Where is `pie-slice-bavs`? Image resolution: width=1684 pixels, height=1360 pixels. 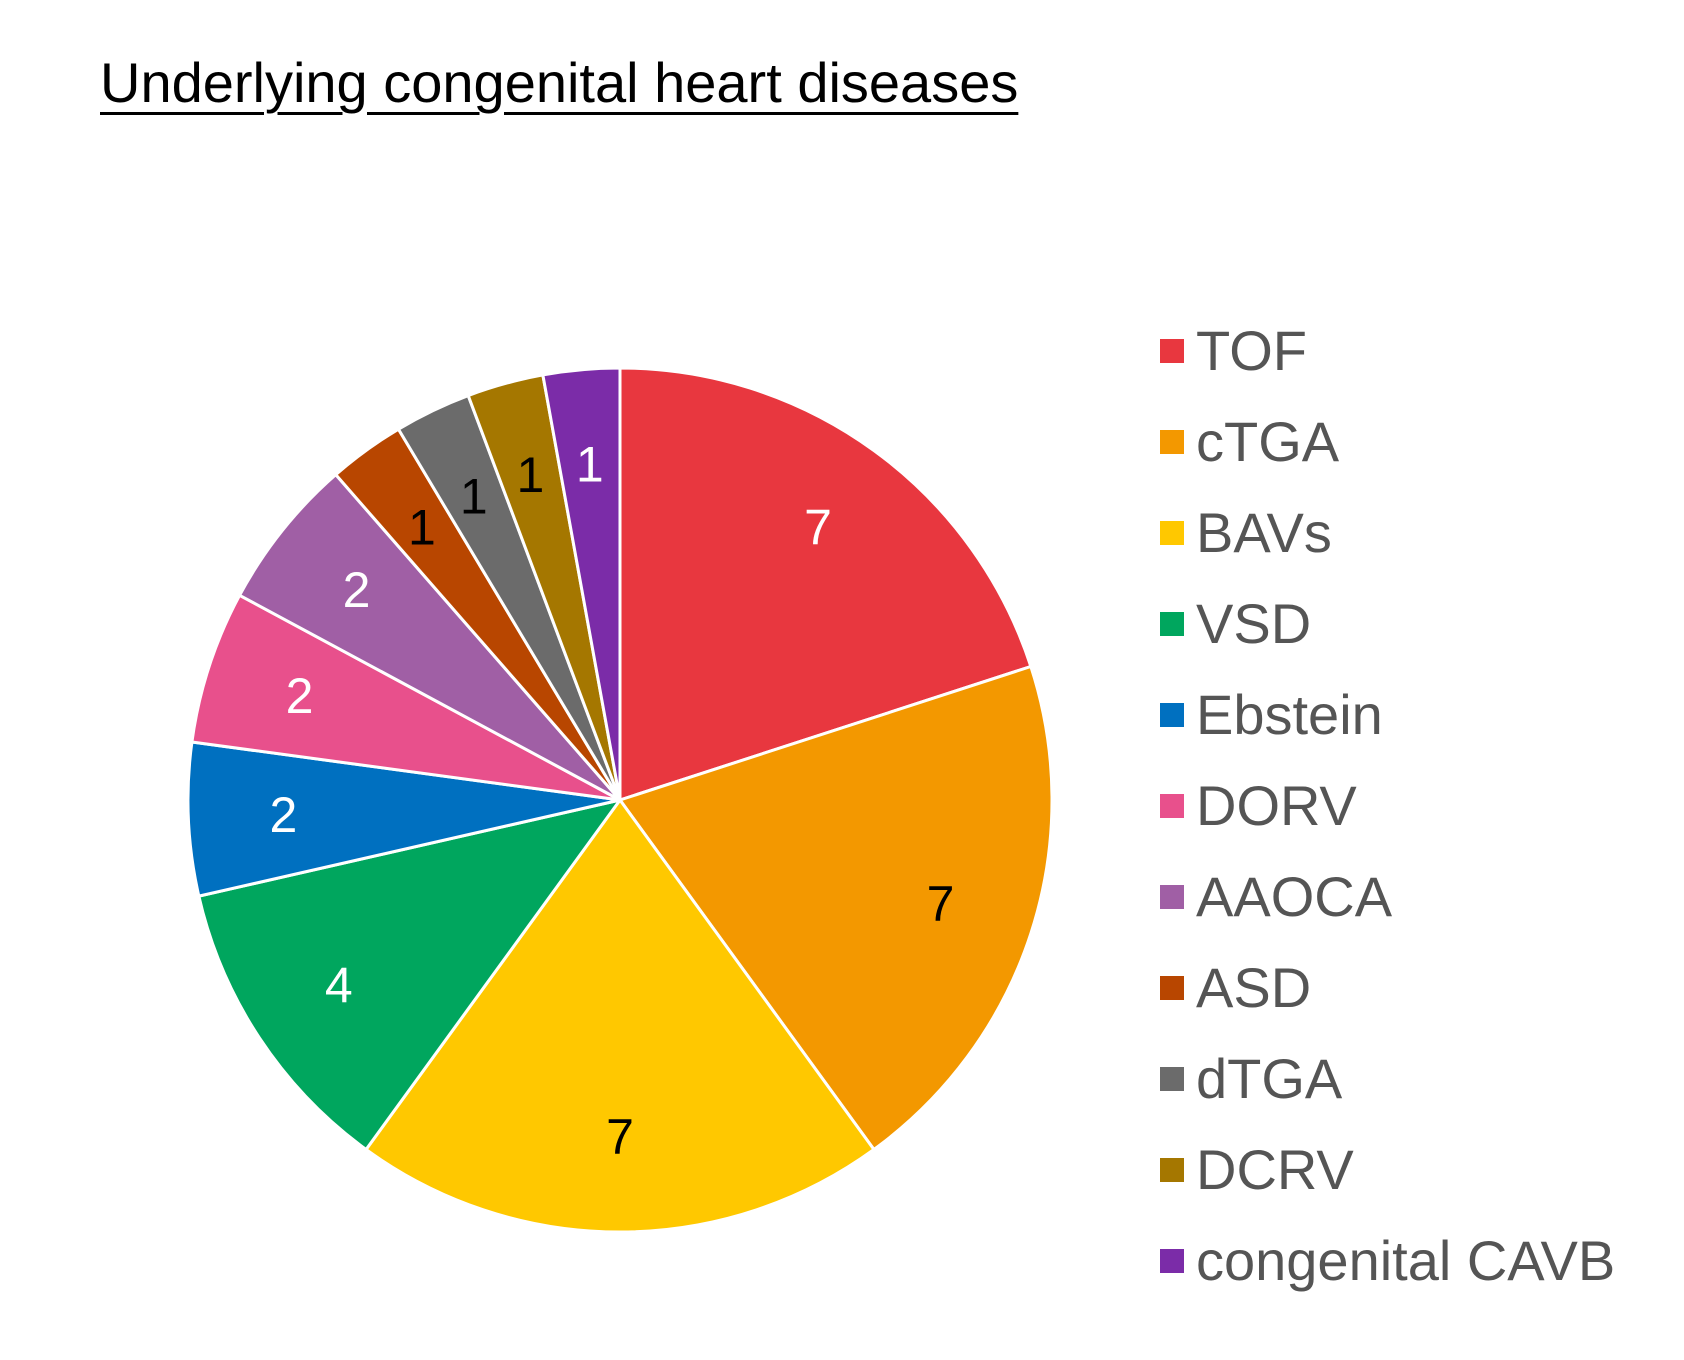
pie-slice-bavs is located at coordinates (620, 1016).